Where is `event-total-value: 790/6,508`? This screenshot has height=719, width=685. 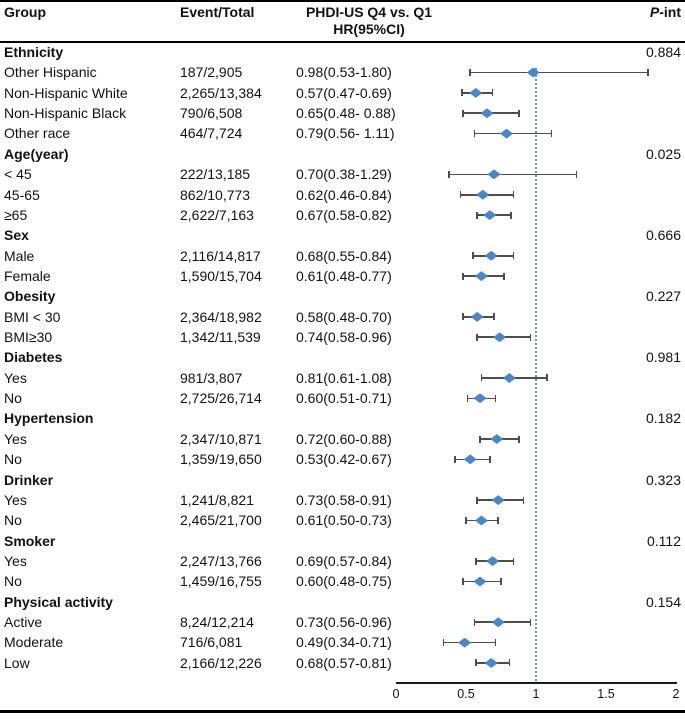 event-total-value: 790/6,508 is located at coordinates (211, 113).